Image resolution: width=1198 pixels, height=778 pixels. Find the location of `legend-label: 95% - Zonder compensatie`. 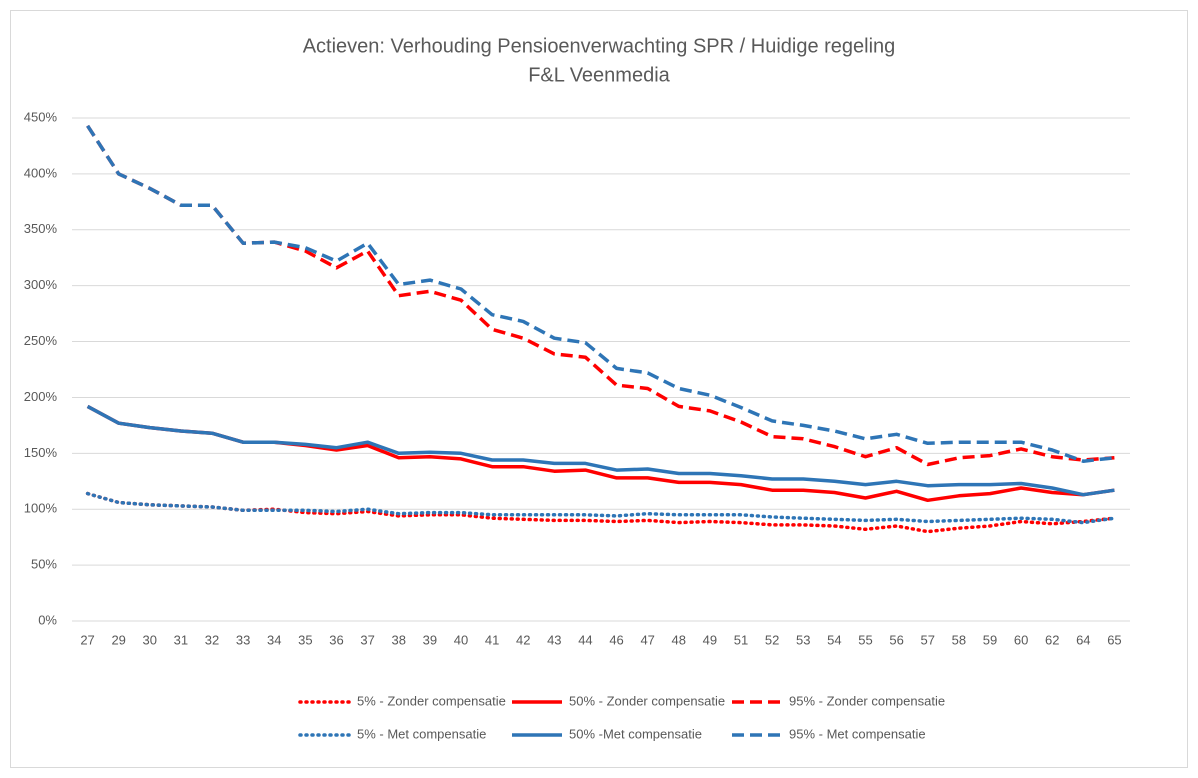

legend-label: 95% - Zonder compensatie is located at coordinates (867, 700).